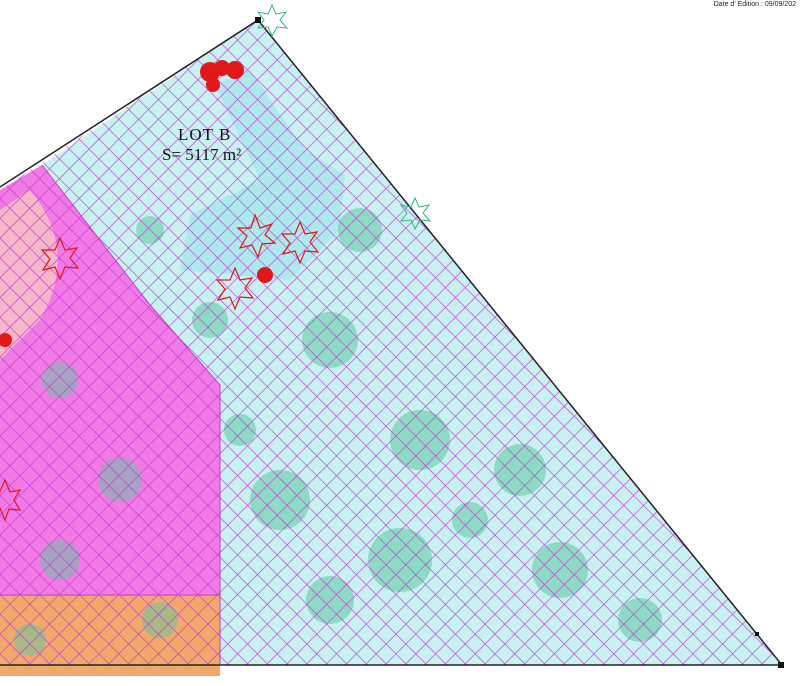  Describe the element at coordinates (136, 203) in the screenshot. I see `tree-symbols` at that location.